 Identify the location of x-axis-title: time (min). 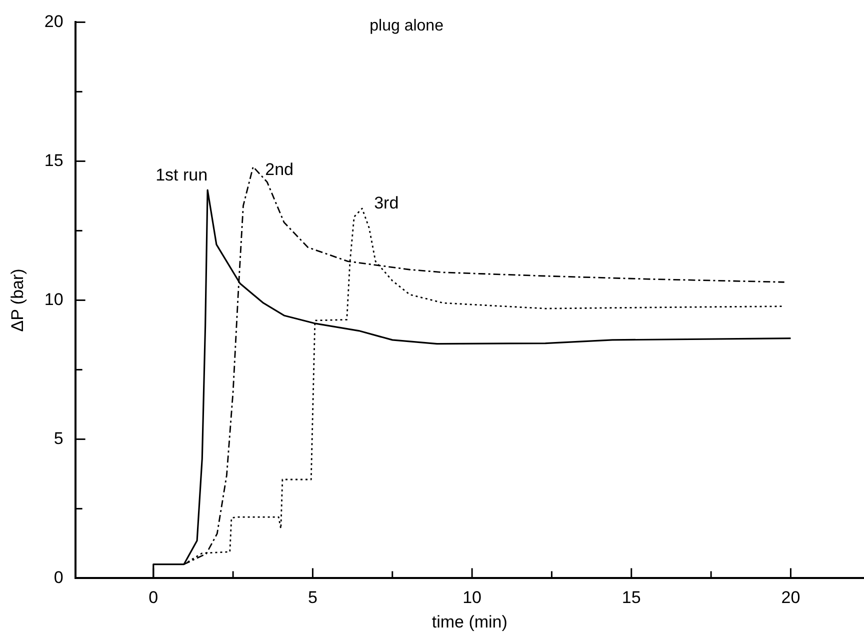
(470, 622).